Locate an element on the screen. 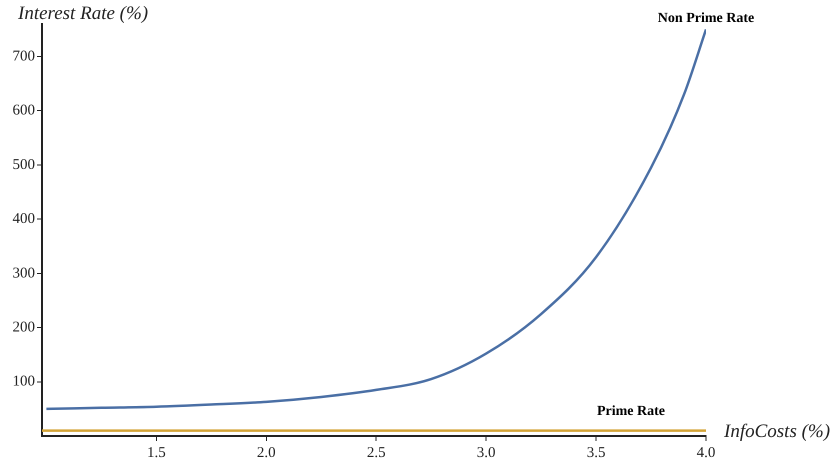  x-tick-label: 2.5 is located at coordinates (376, 451).